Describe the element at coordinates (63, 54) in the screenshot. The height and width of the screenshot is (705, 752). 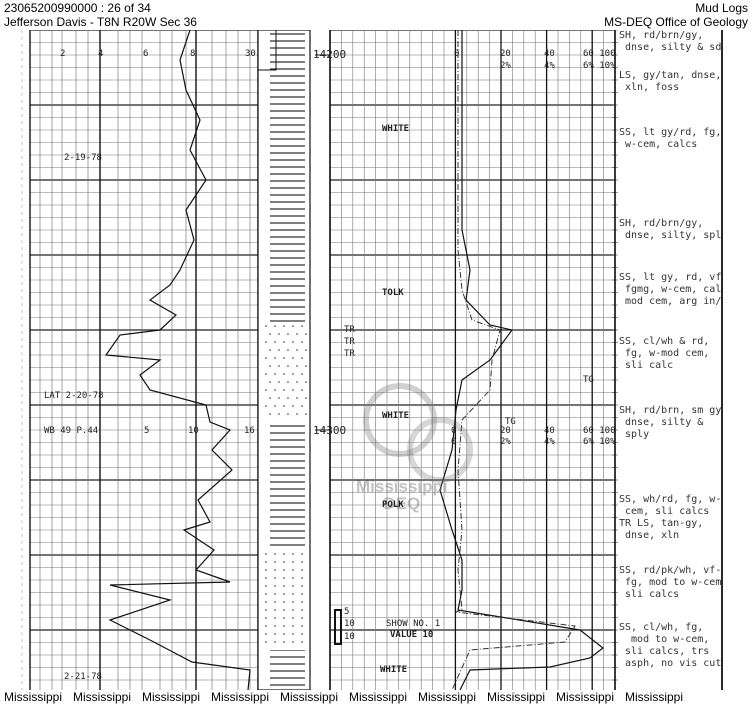
I see `scale-tick: 2` at that location.